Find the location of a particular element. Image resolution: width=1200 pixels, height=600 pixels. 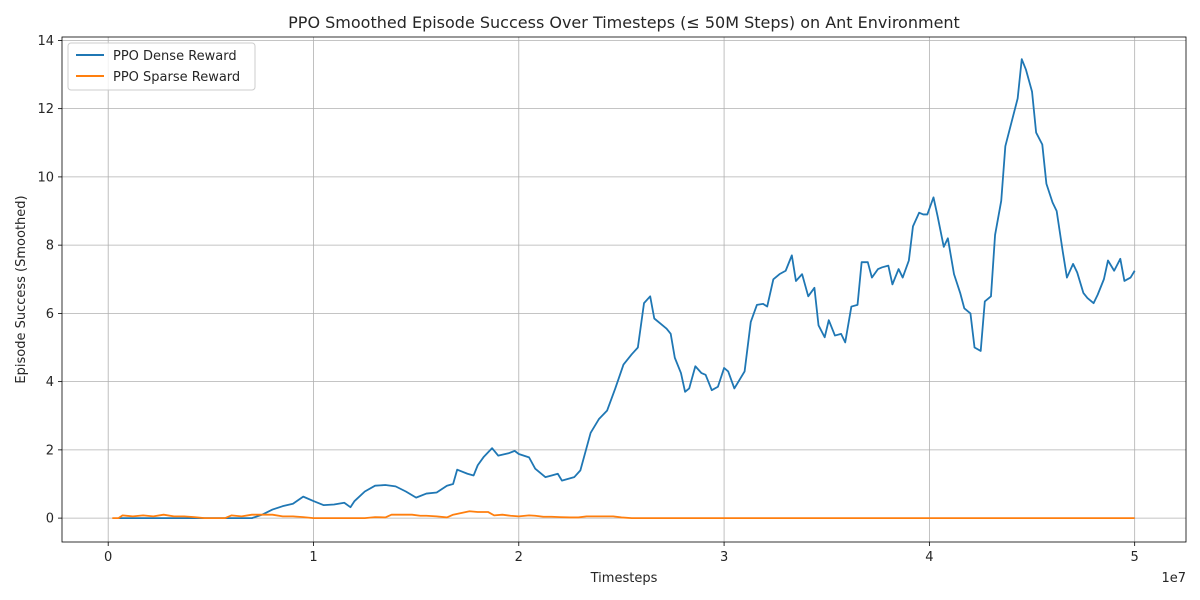

legend: PPO Dense Reward PPO Sparse Reward is located at coordinates (161, 66).